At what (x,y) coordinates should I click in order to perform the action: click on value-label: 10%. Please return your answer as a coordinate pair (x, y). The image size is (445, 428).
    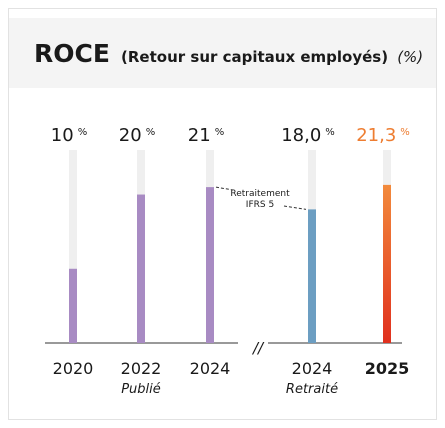
    Looking at the image, I should click on (69, 135).